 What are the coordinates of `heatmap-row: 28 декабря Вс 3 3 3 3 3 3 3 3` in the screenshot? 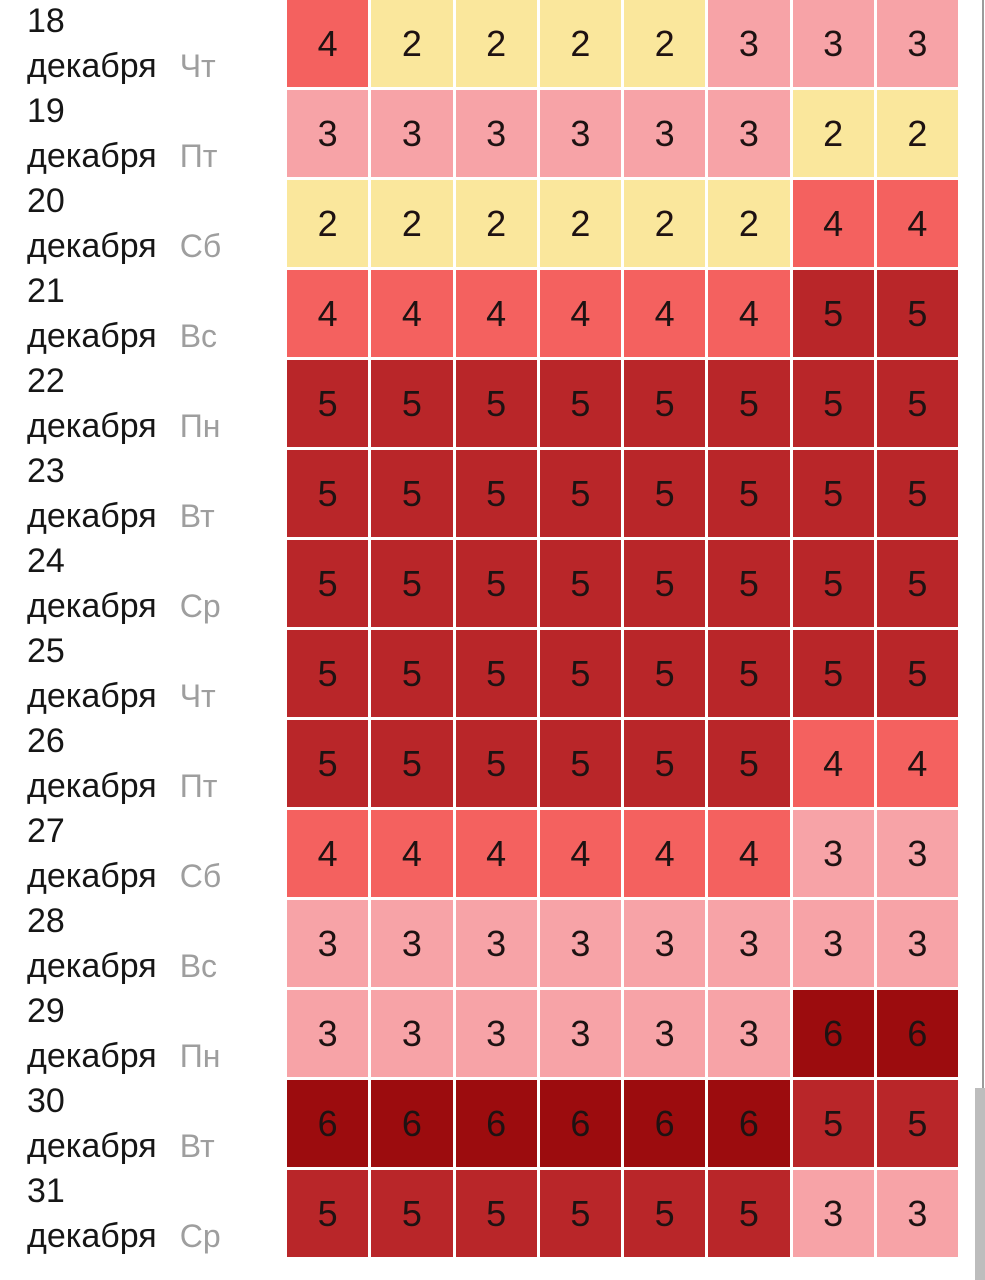 It's located at (479, 943).